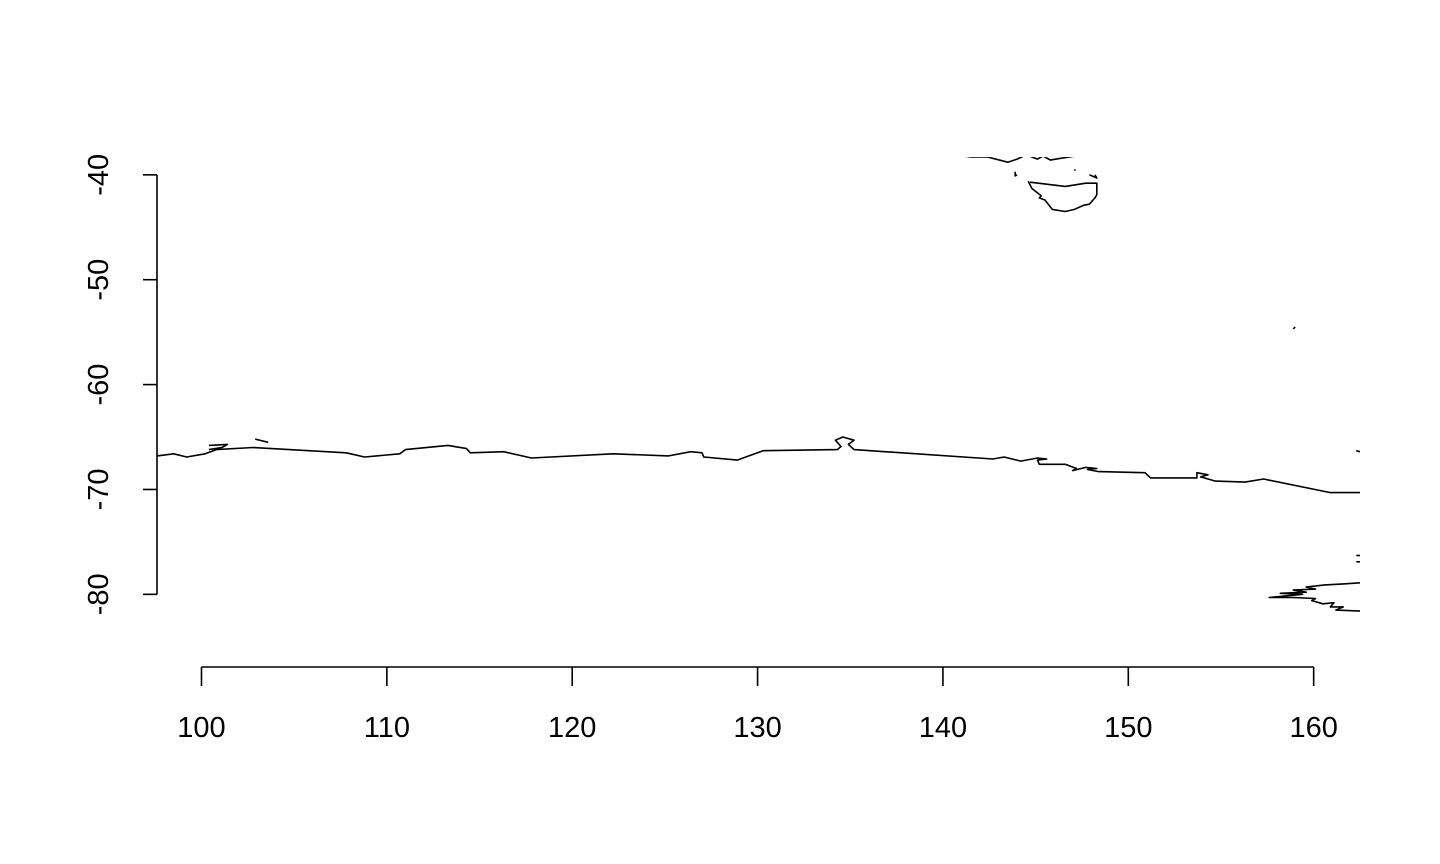  I want to click on x-tick-label: 120, so click(572, 728).